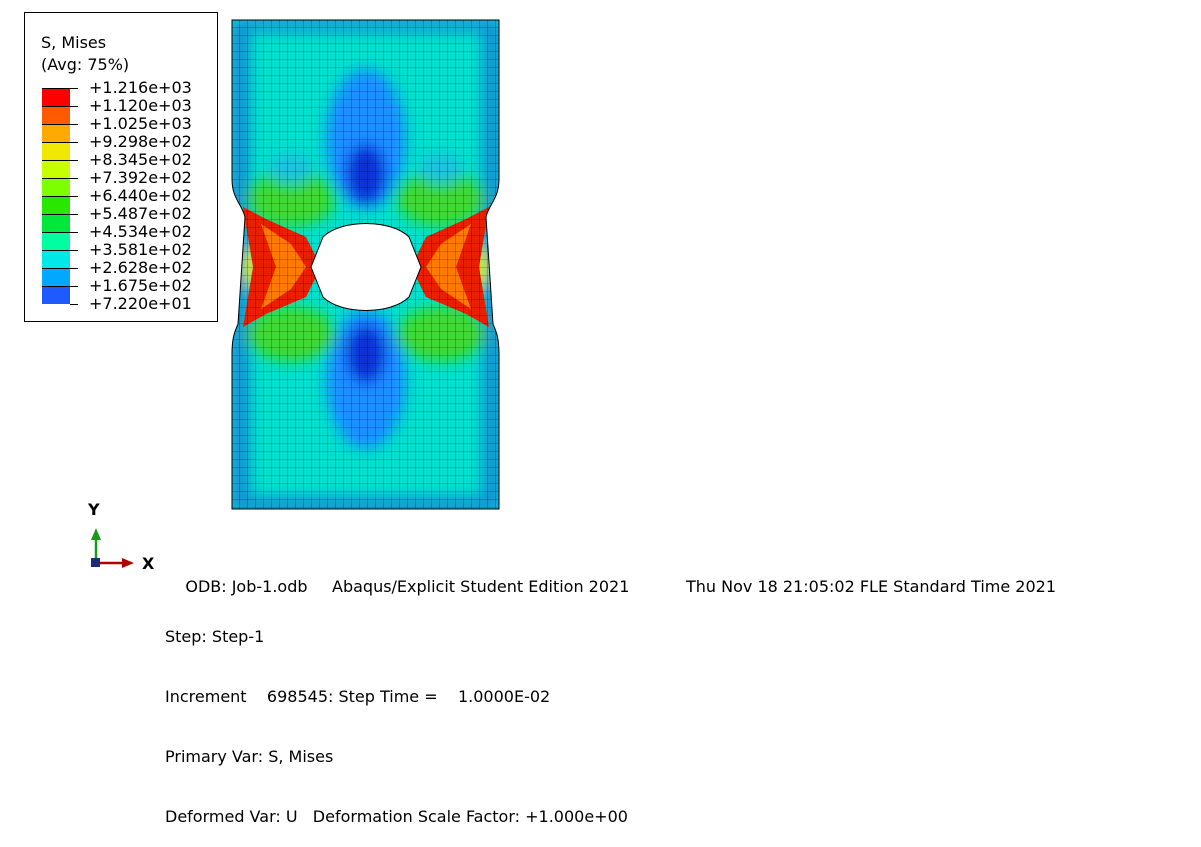 This screenshot has width=1201, height=847. What do you see at coordinates (249, 756) in the screenshot?
I see `primary-var-label: Primary Var: S, Mises` at bounding box center [249, 756].